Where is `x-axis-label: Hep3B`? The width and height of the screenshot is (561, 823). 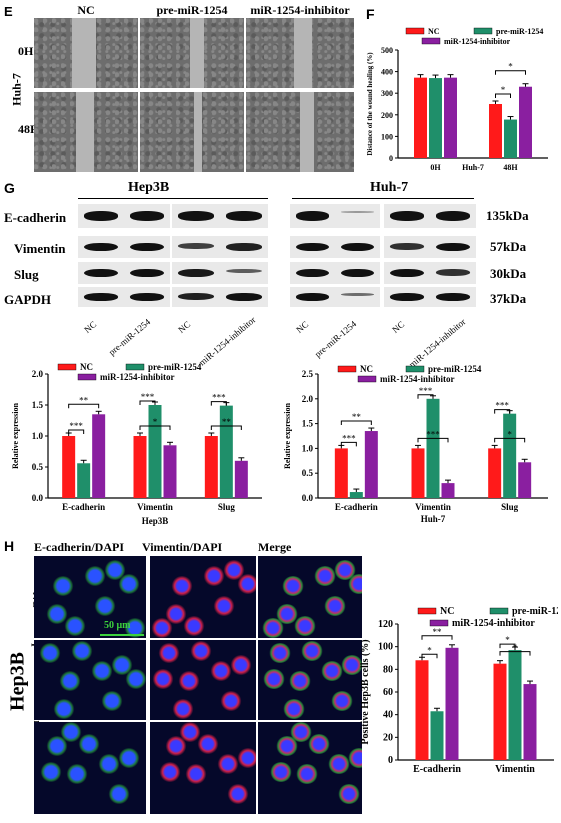 x-axis-label: Hep3B is located at coordinates (155, 521).